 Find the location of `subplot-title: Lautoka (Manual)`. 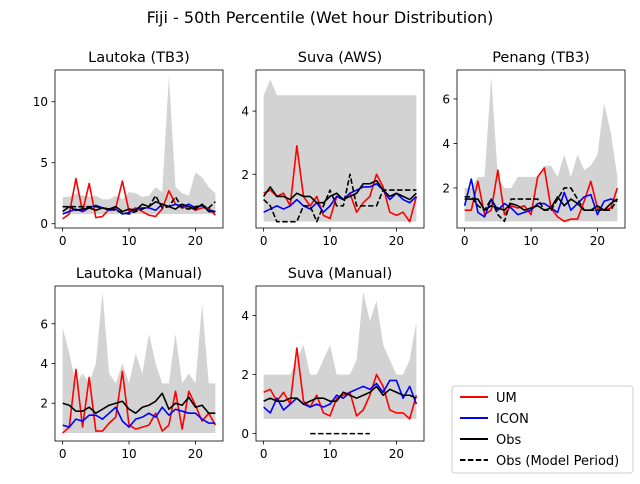

subplot-title: Lautoka (Manual) is located at coordinates (139, 274).